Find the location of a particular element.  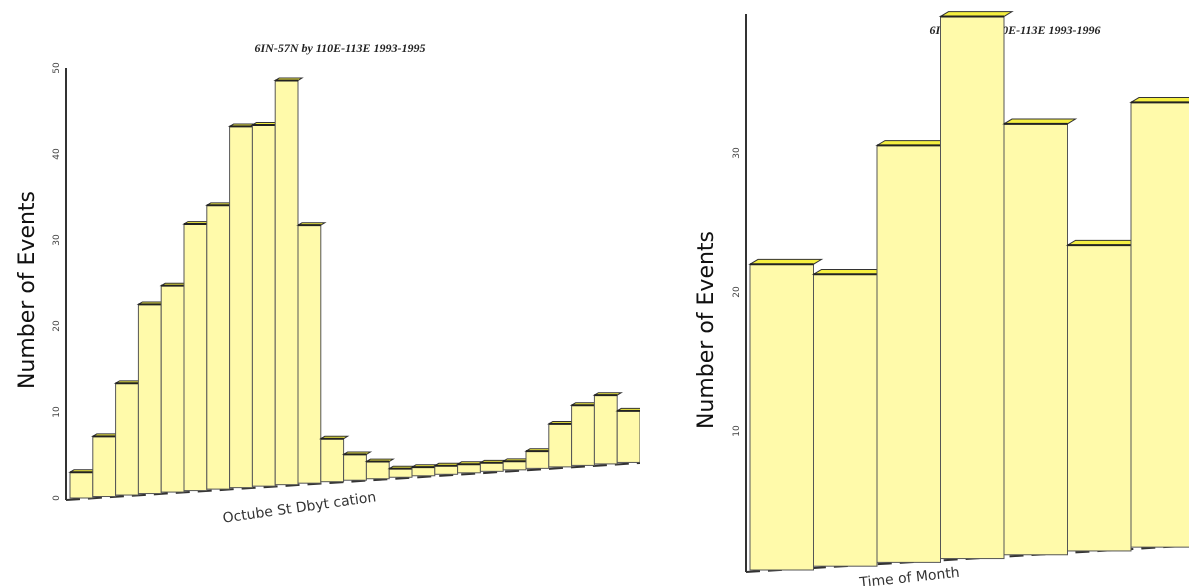

y-tick-label: 40 is located at coordinates (57, 154).